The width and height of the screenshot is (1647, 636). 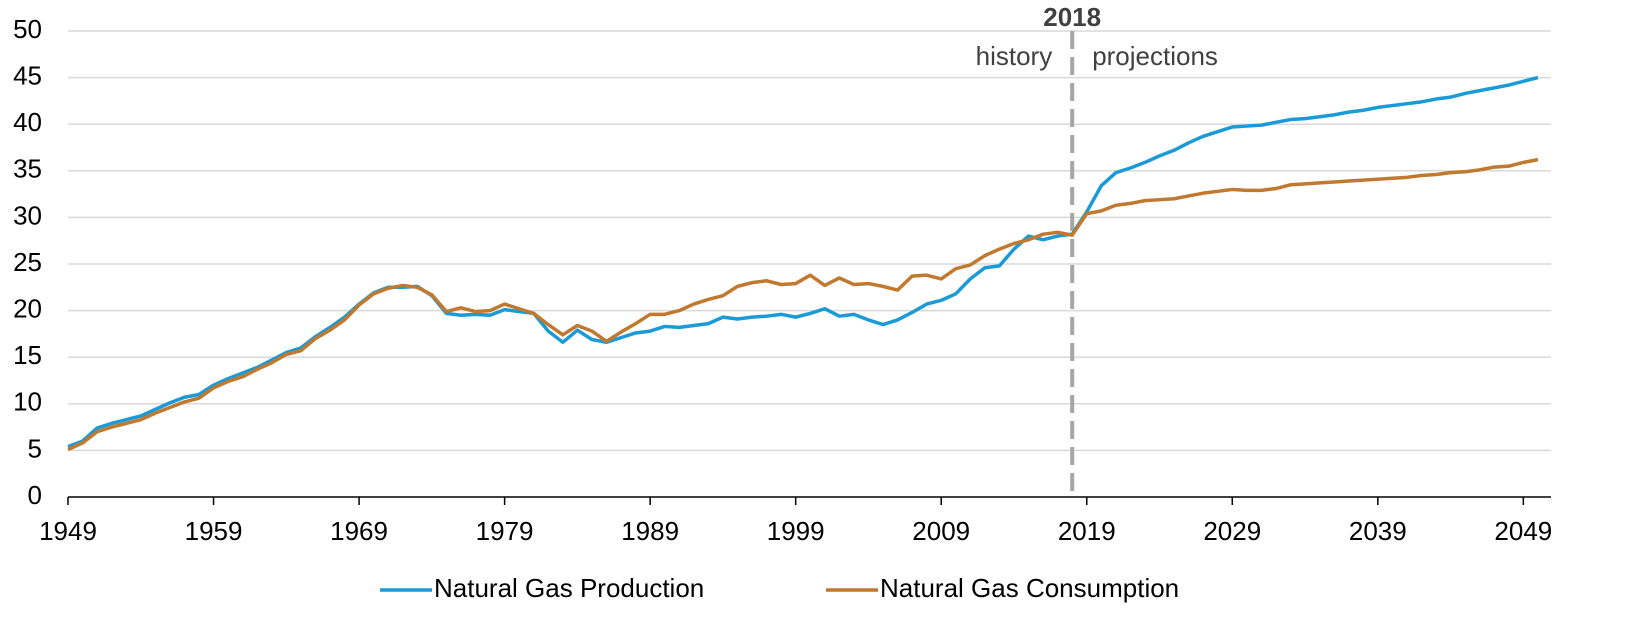 What do you see at coordinates (68, 531) in the screenshot?
I see `x-tick-label: 1949` at bounding box center [68, 531].